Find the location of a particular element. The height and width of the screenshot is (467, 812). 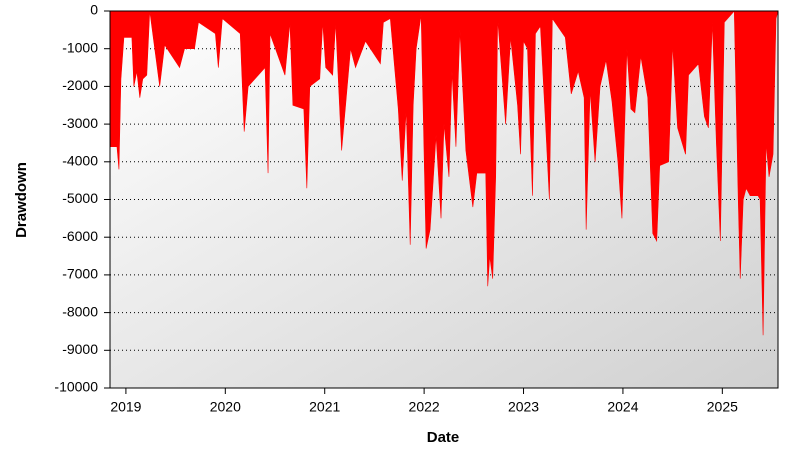

y-tick-label: -4000 is located at coordinates (80, 161).